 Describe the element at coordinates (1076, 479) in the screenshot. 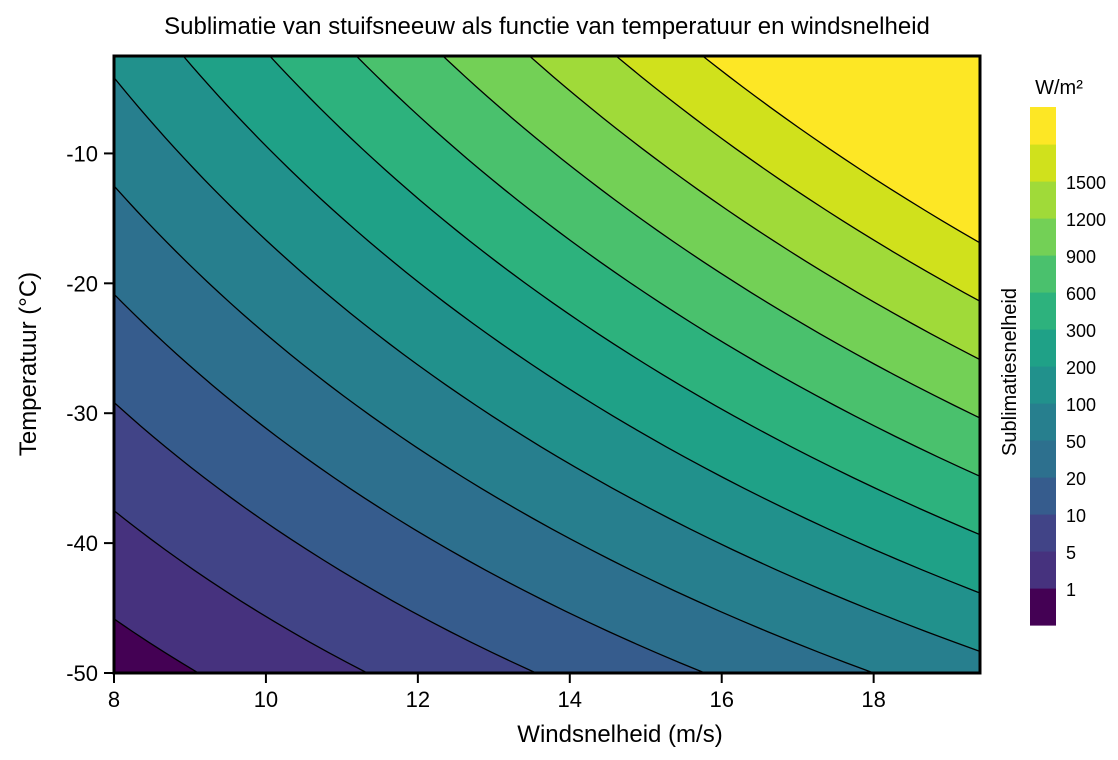

I see `colorbar-label: 20` at that location.